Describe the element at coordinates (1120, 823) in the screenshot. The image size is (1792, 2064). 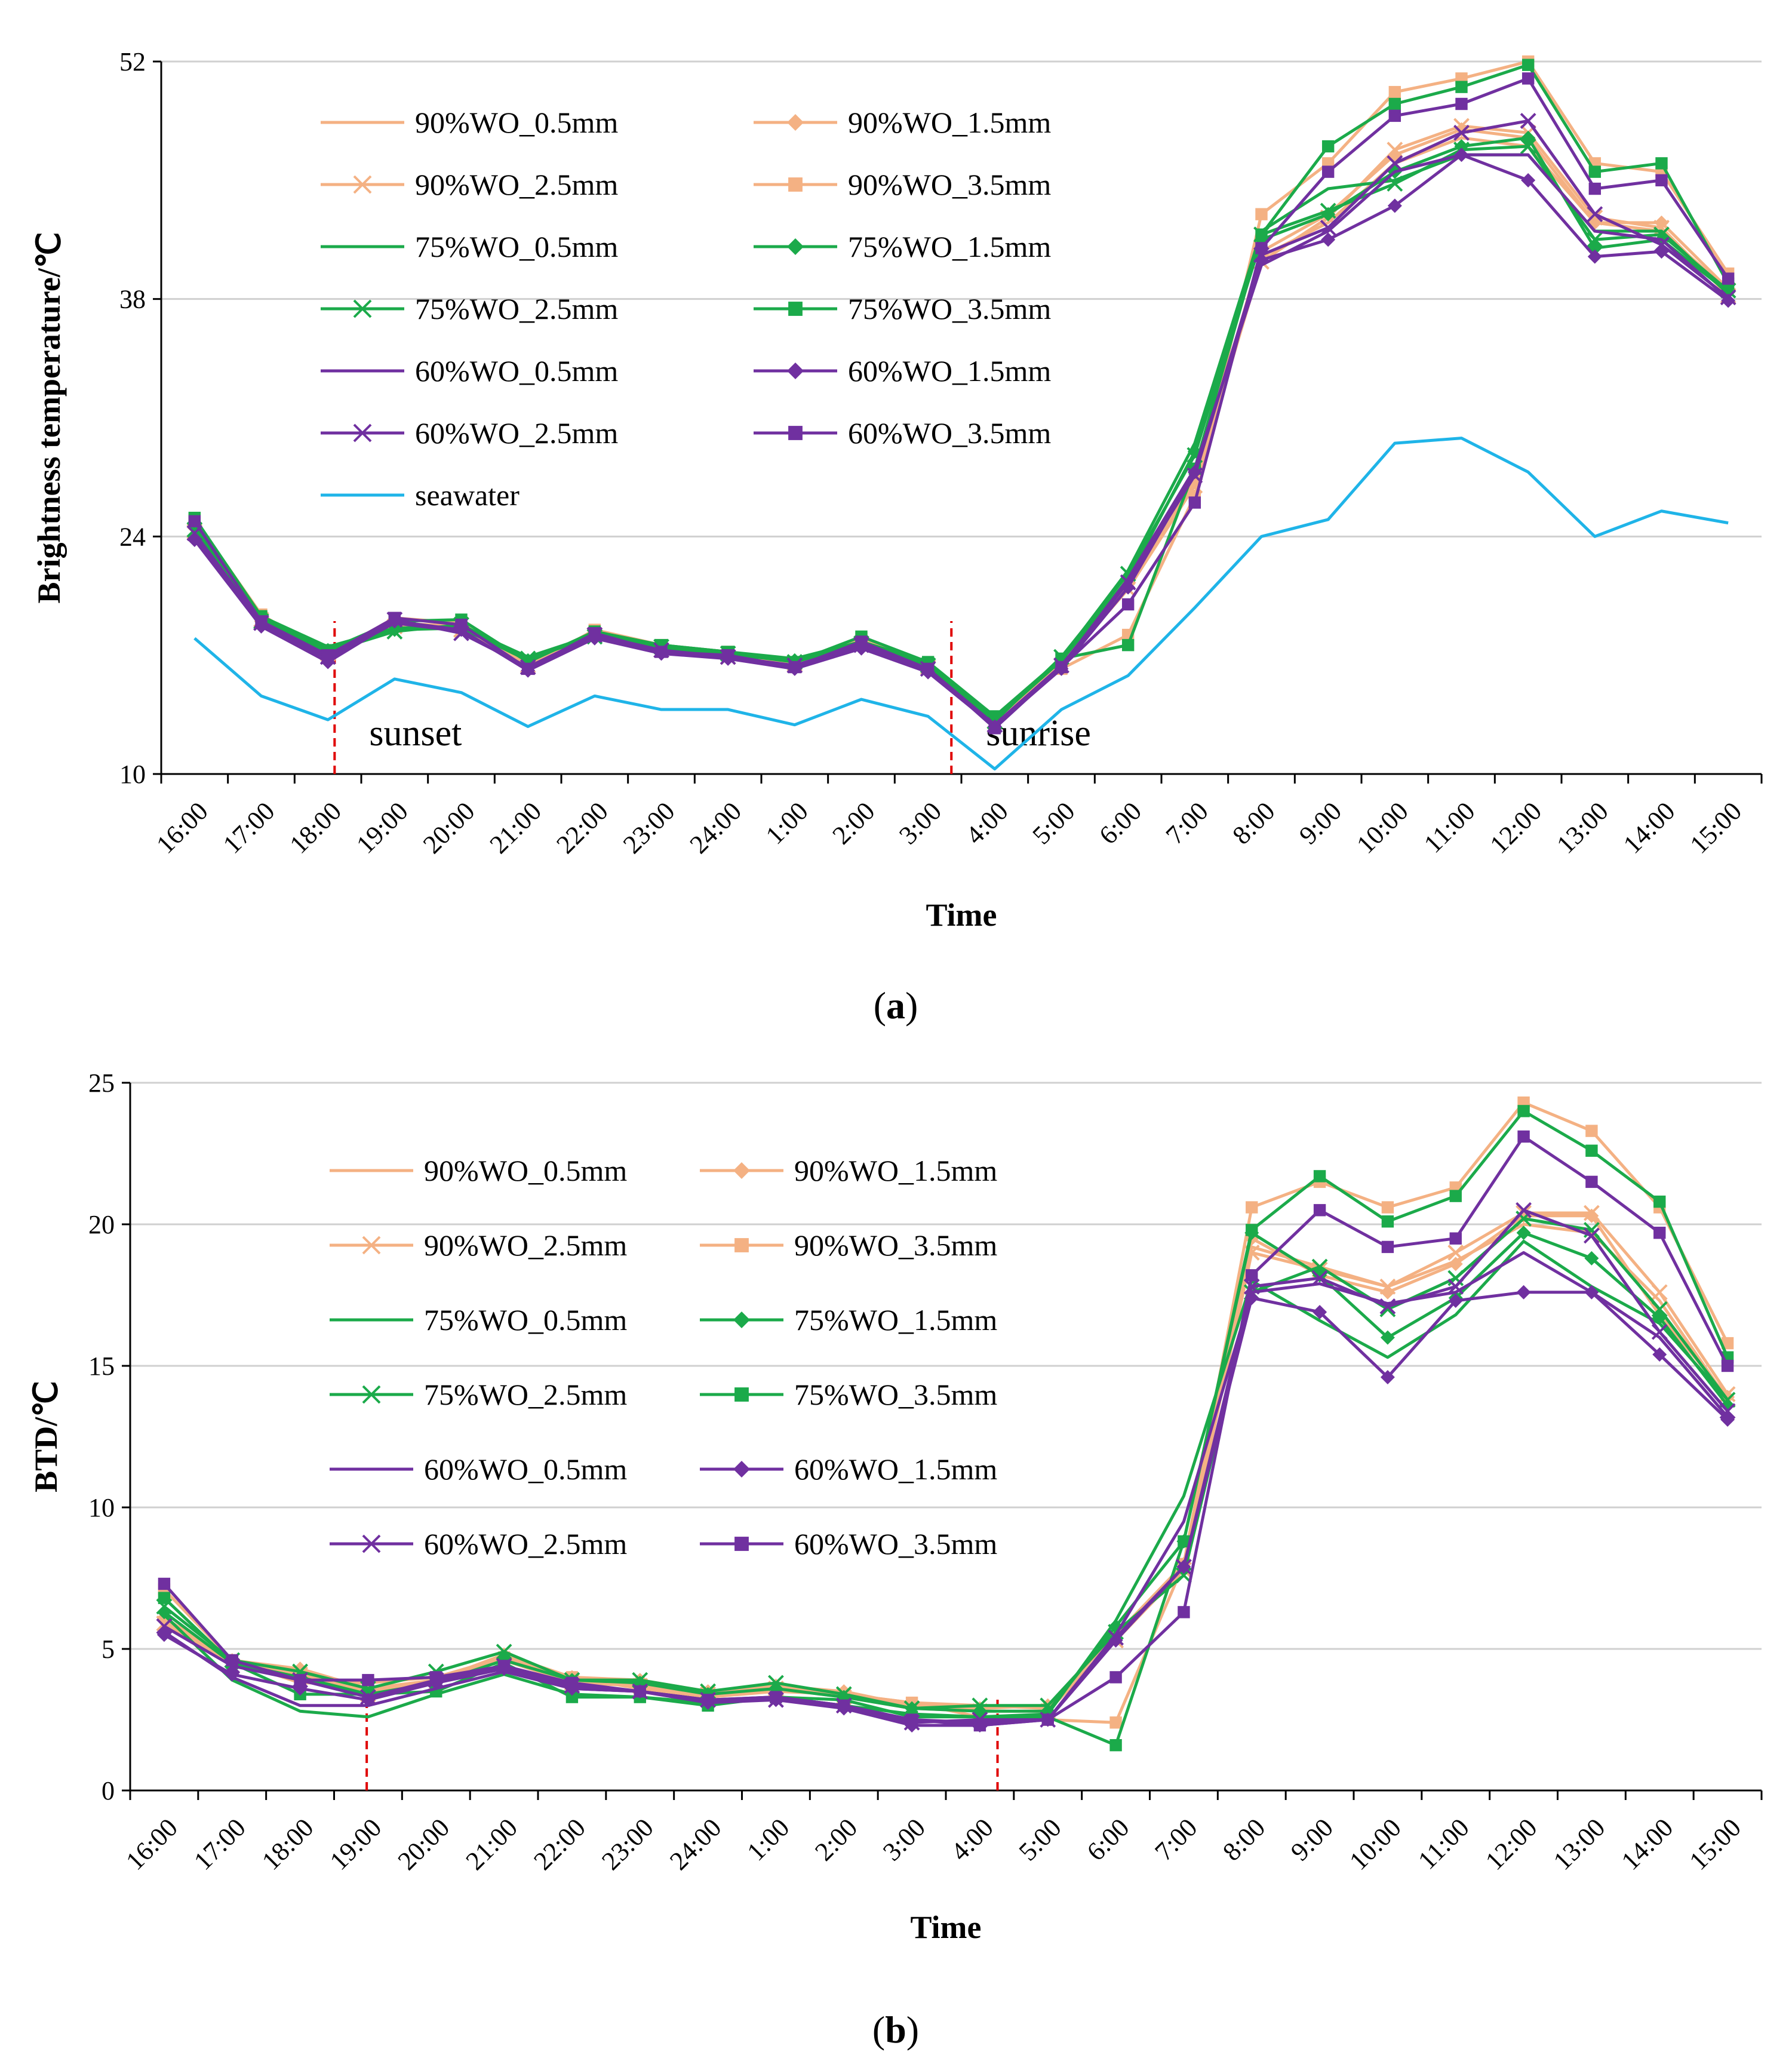
I see `x-tick-label-0-6-00: 6:00` at that location.